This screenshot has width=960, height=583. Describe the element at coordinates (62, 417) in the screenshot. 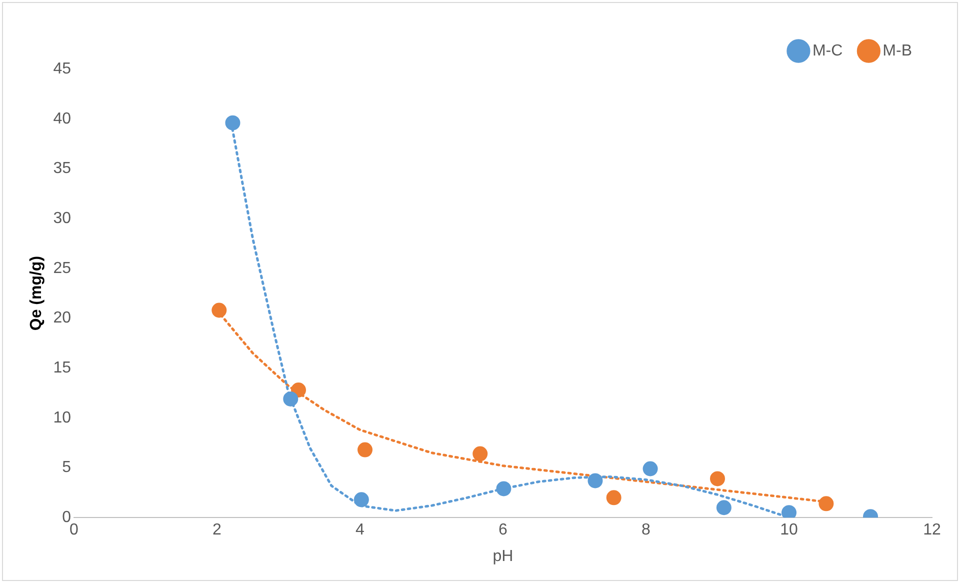

I see `y-tick-label: 10` at that location.